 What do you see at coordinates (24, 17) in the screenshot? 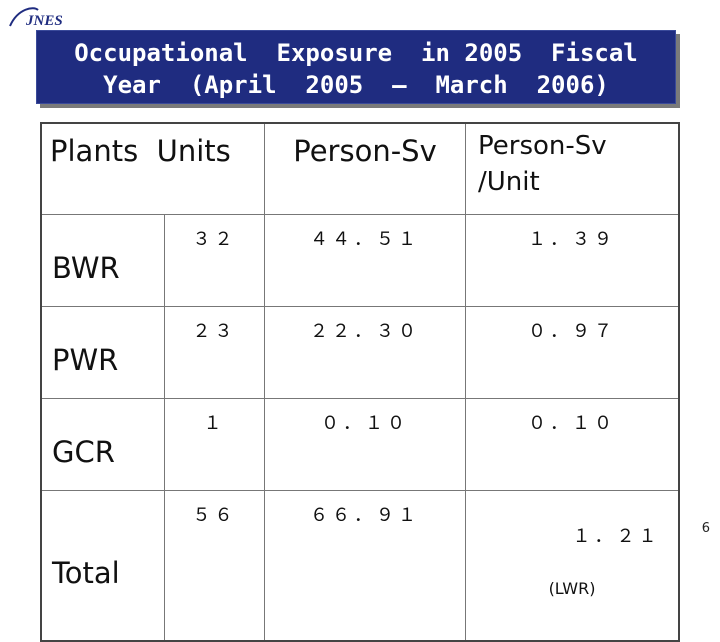
I see `logo-swoosh-icon` at bounding box center [24, 17].